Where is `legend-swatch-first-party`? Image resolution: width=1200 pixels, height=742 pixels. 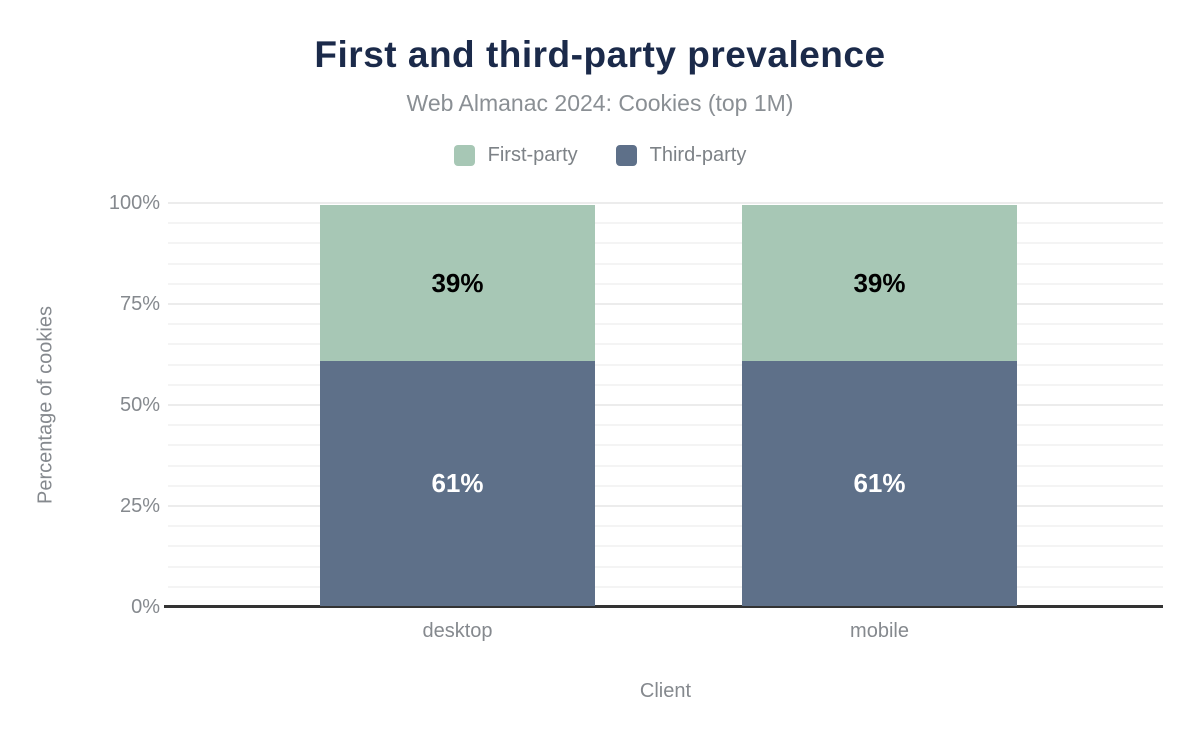 legend-swatch-first-party is located at coordinates (464, 155).